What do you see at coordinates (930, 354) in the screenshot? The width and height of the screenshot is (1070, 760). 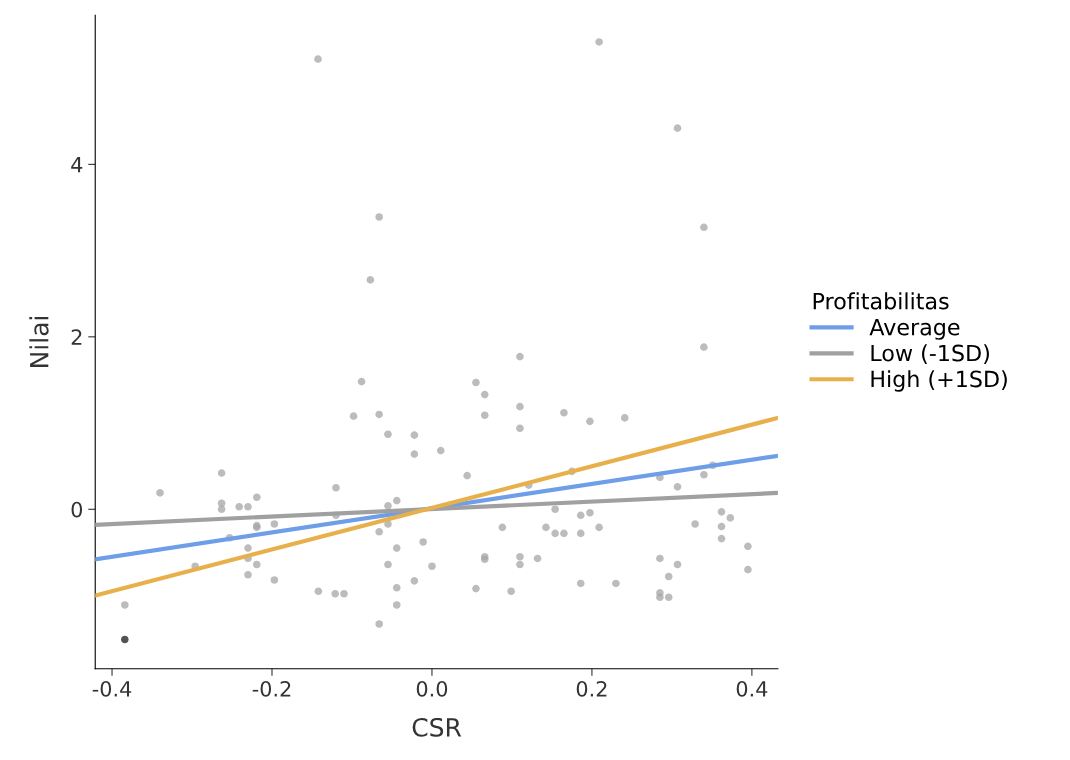 I see `legend-label: Low (-1SD)` at bounding box center [930, 354].